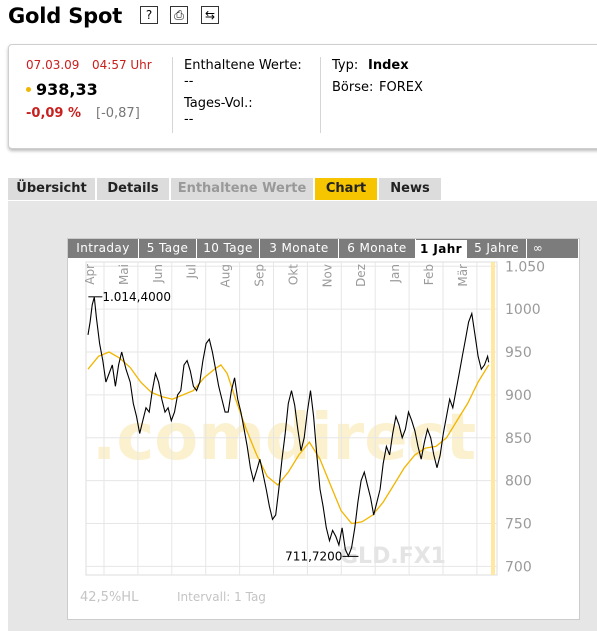 Image resolution: width=597 pixels, height=631 pixels. Describe the element at coordinates (429, 274) in the screenshot. I see `x-tick-label: Feb` at that location.